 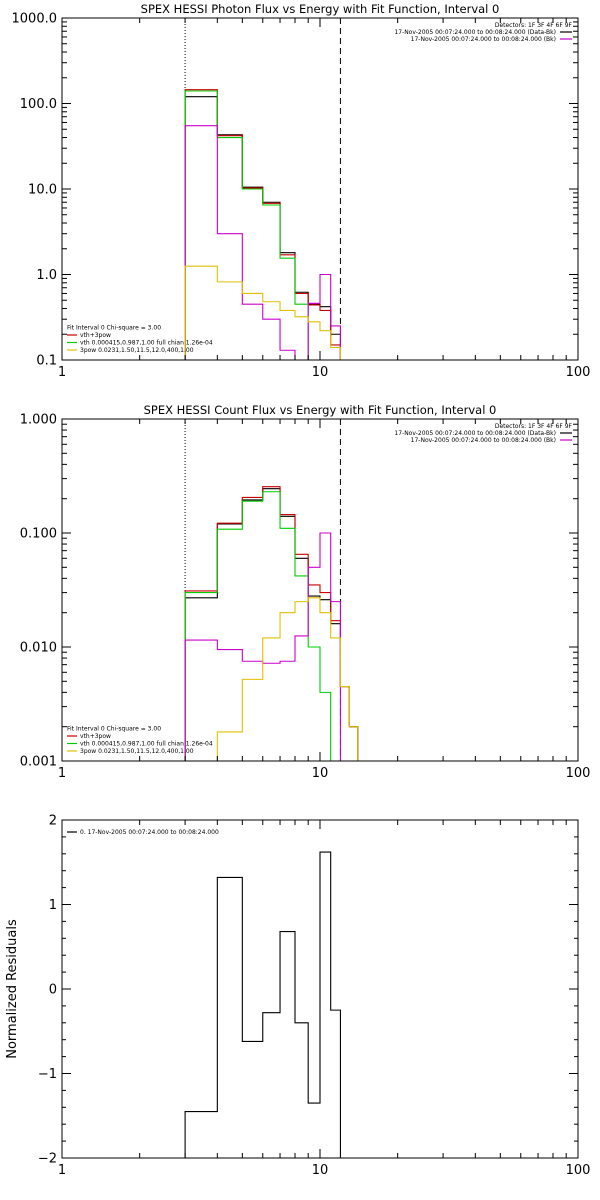 I want to click on y-tick-label: 1, so click(x=53, y=905).